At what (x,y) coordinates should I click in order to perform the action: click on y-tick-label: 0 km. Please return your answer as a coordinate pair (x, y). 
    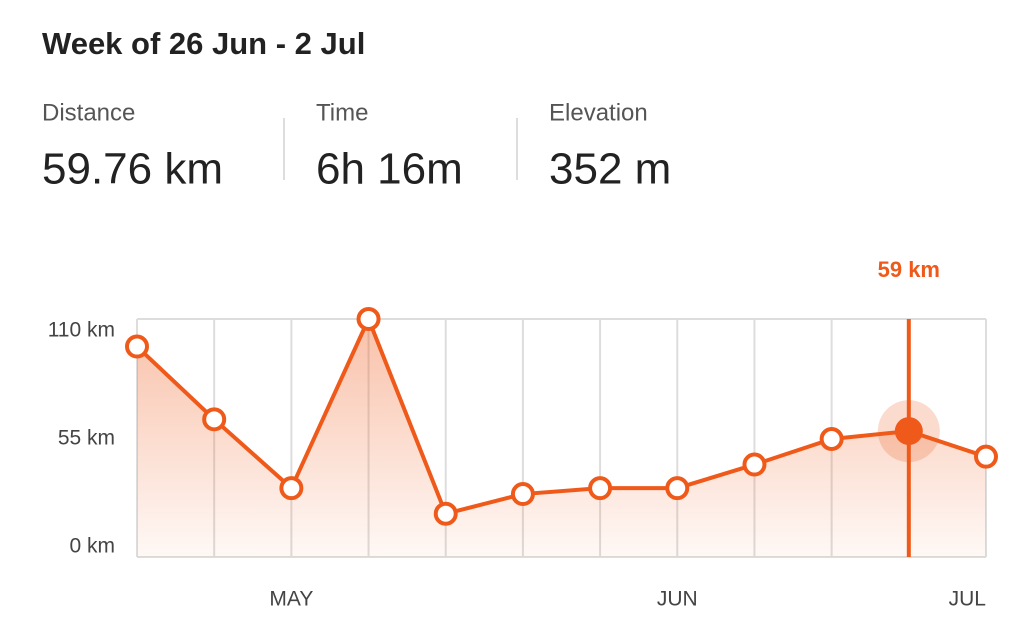
    Looking at the image, I should click on (92, 546).